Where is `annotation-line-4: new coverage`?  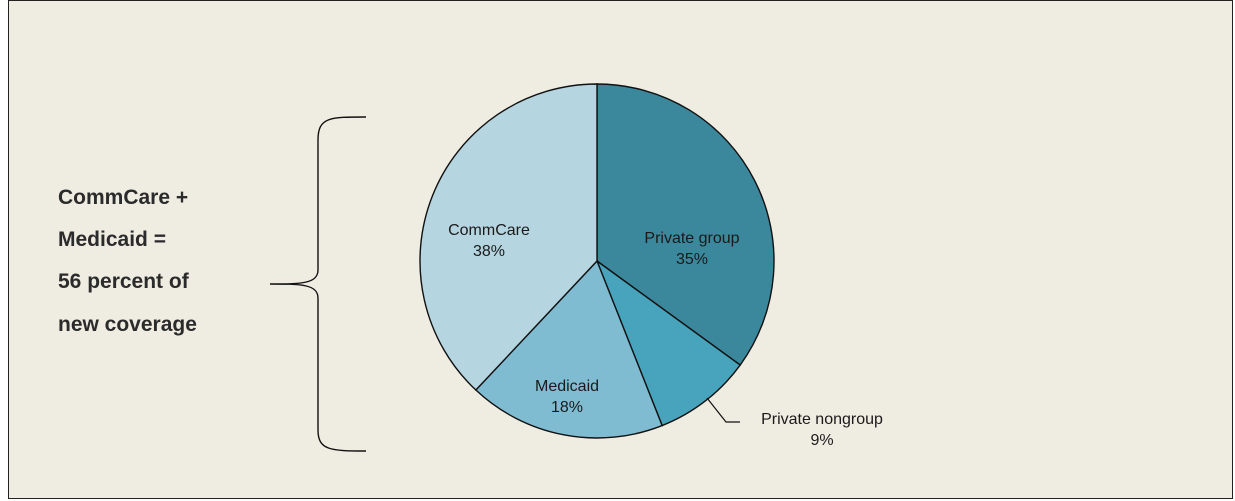 annotation-line-4: new coverage is located at coordinates (127, 324).